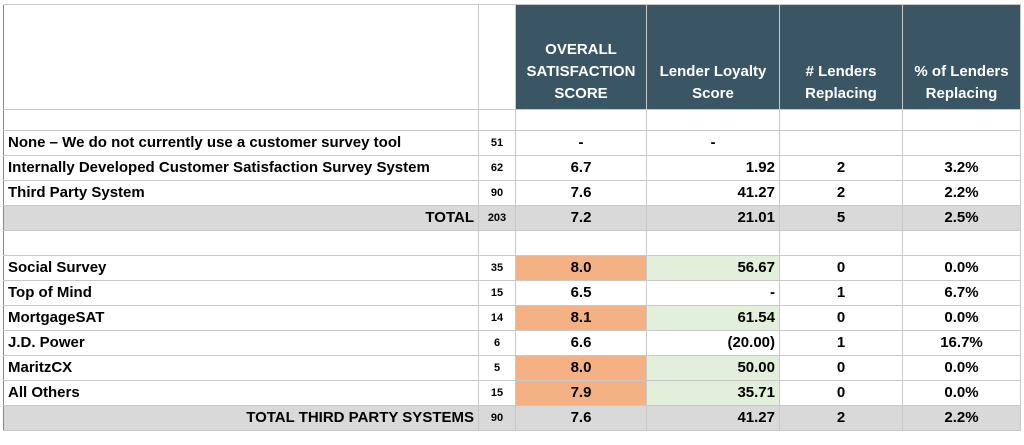  I want to click on row-label: Social Survey, so click(241, 268).